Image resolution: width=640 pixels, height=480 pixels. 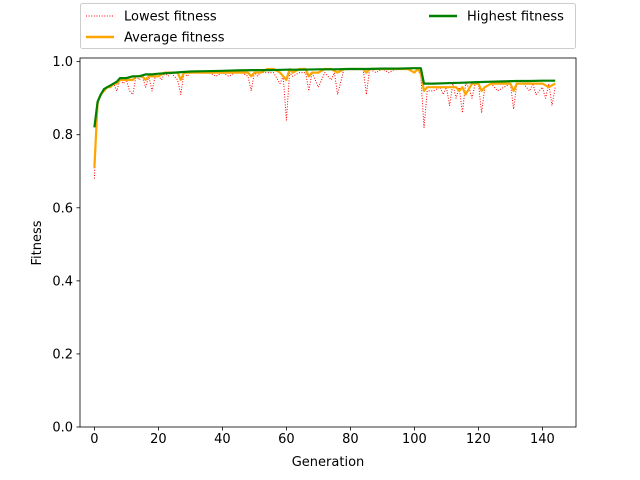 What do you see at coordinates (542, 439) in the screenshot?
I see `x-tick-label: 140` at bounding box center [542, 439].